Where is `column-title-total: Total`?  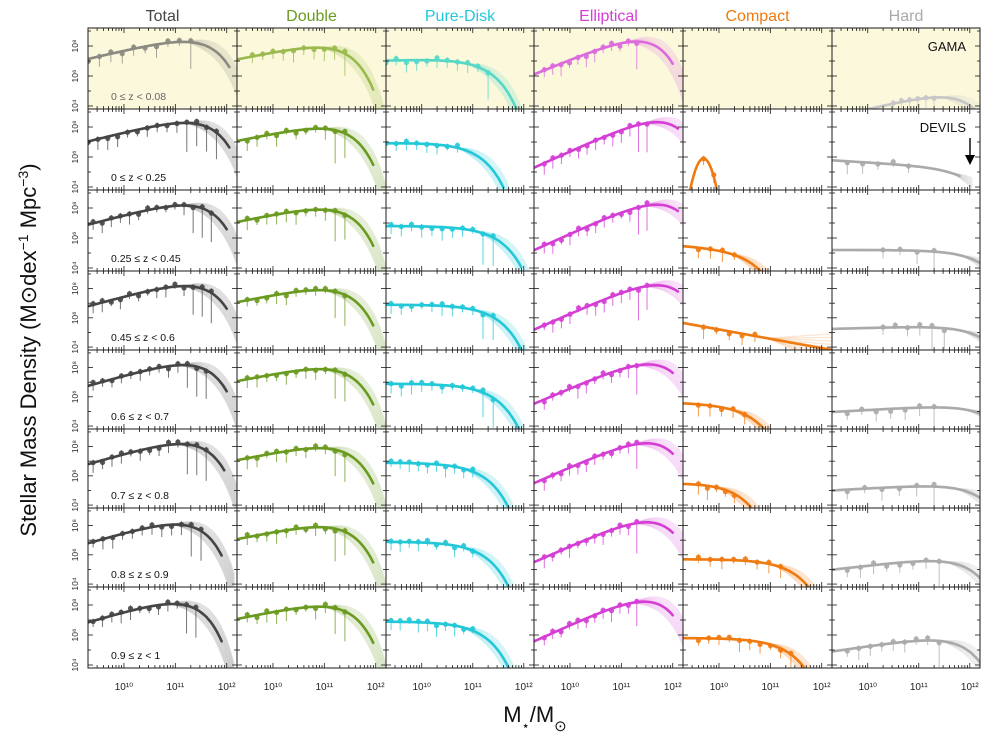
column-title-total: Total is located at coordinates (163, 16).